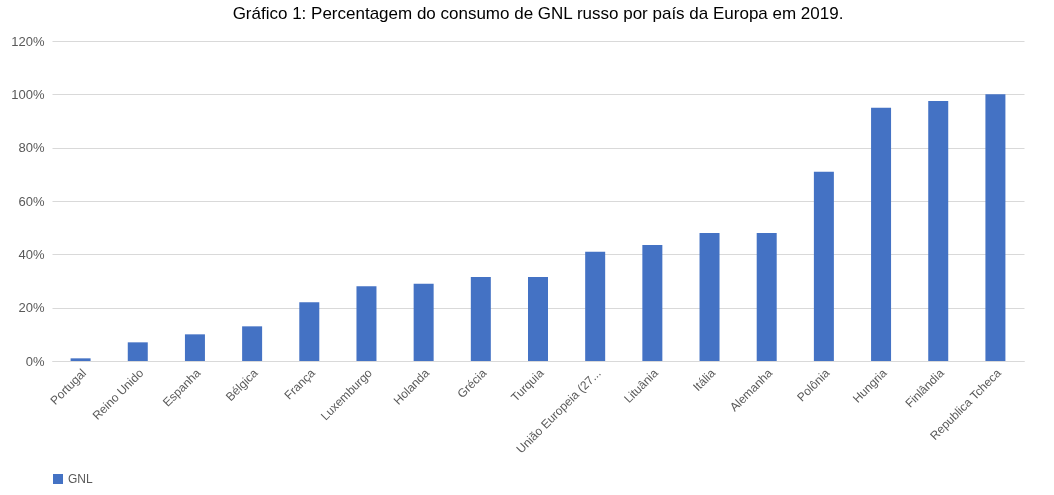  I want to click on legend-label: GNL, so click(80, 479).